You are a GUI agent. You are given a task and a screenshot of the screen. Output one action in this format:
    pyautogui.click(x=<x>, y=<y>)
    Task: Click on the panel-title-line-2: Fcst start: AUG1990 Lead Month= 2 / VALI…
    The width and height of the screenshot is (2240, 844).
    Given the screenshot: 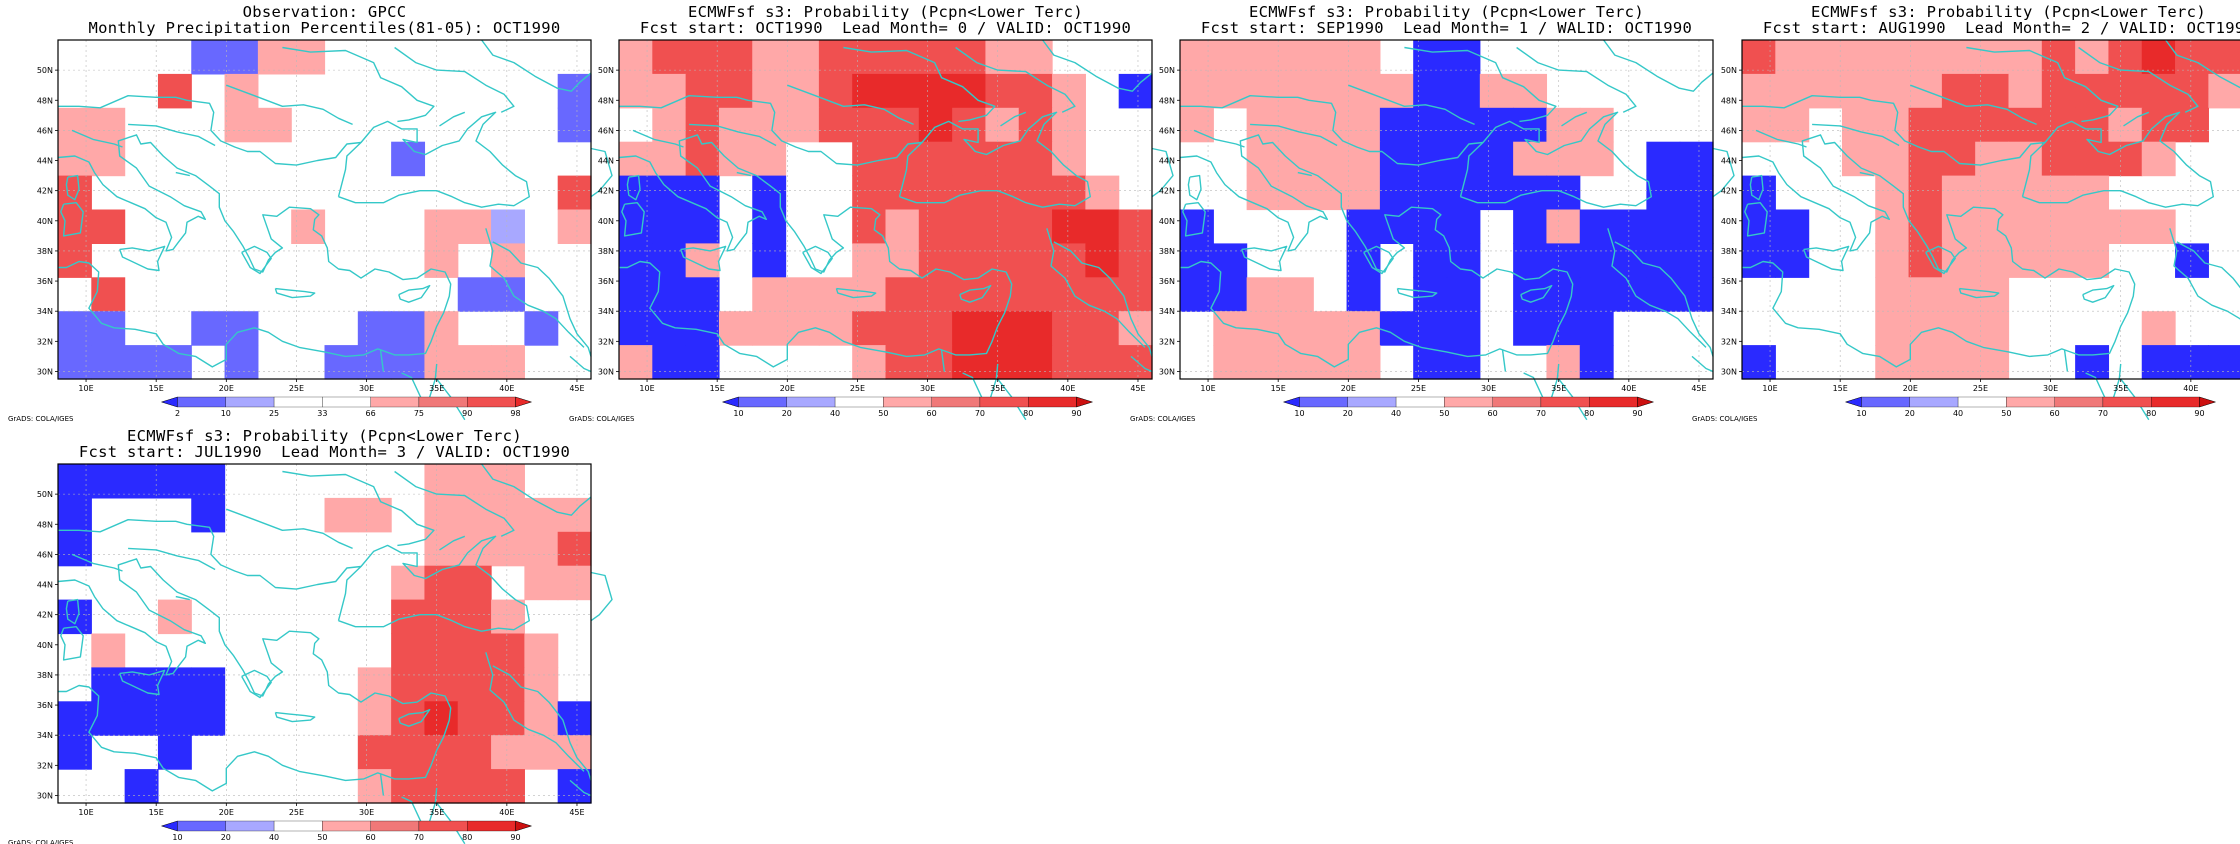 What is the action you would take?
    pyautogui.click(x=2001, y=28)
    